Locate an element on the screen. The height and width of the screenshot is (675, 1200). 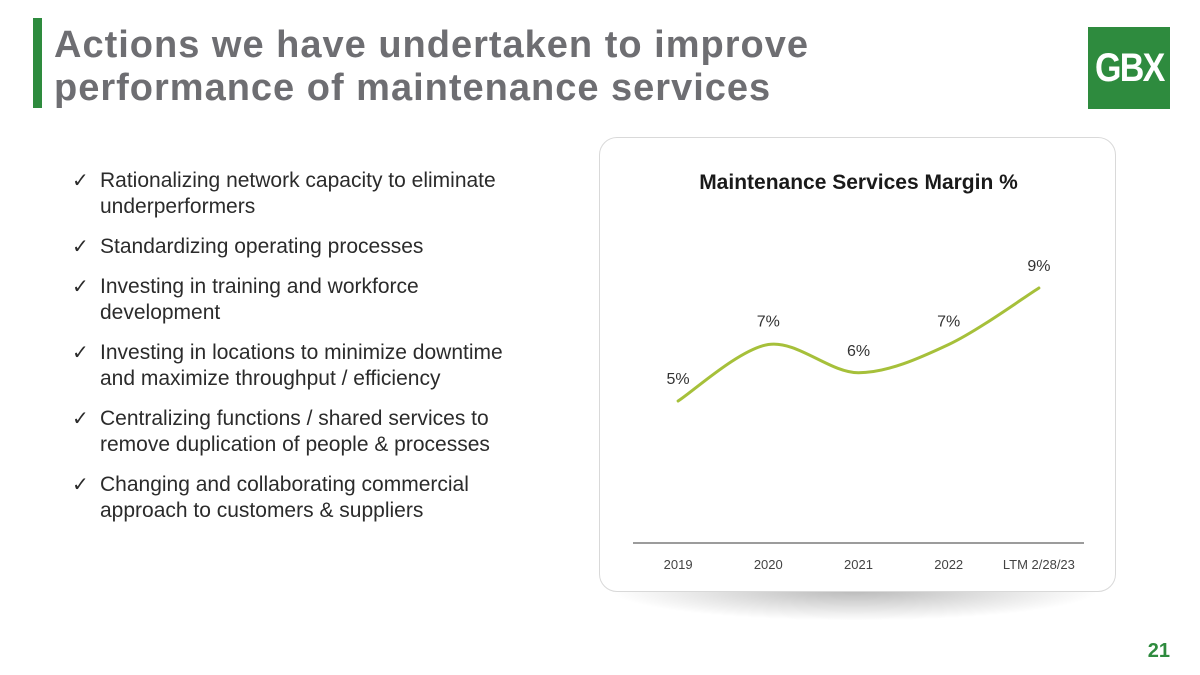
chart-title: Maintenance Services Margin % is located at coordinates (858, 182).